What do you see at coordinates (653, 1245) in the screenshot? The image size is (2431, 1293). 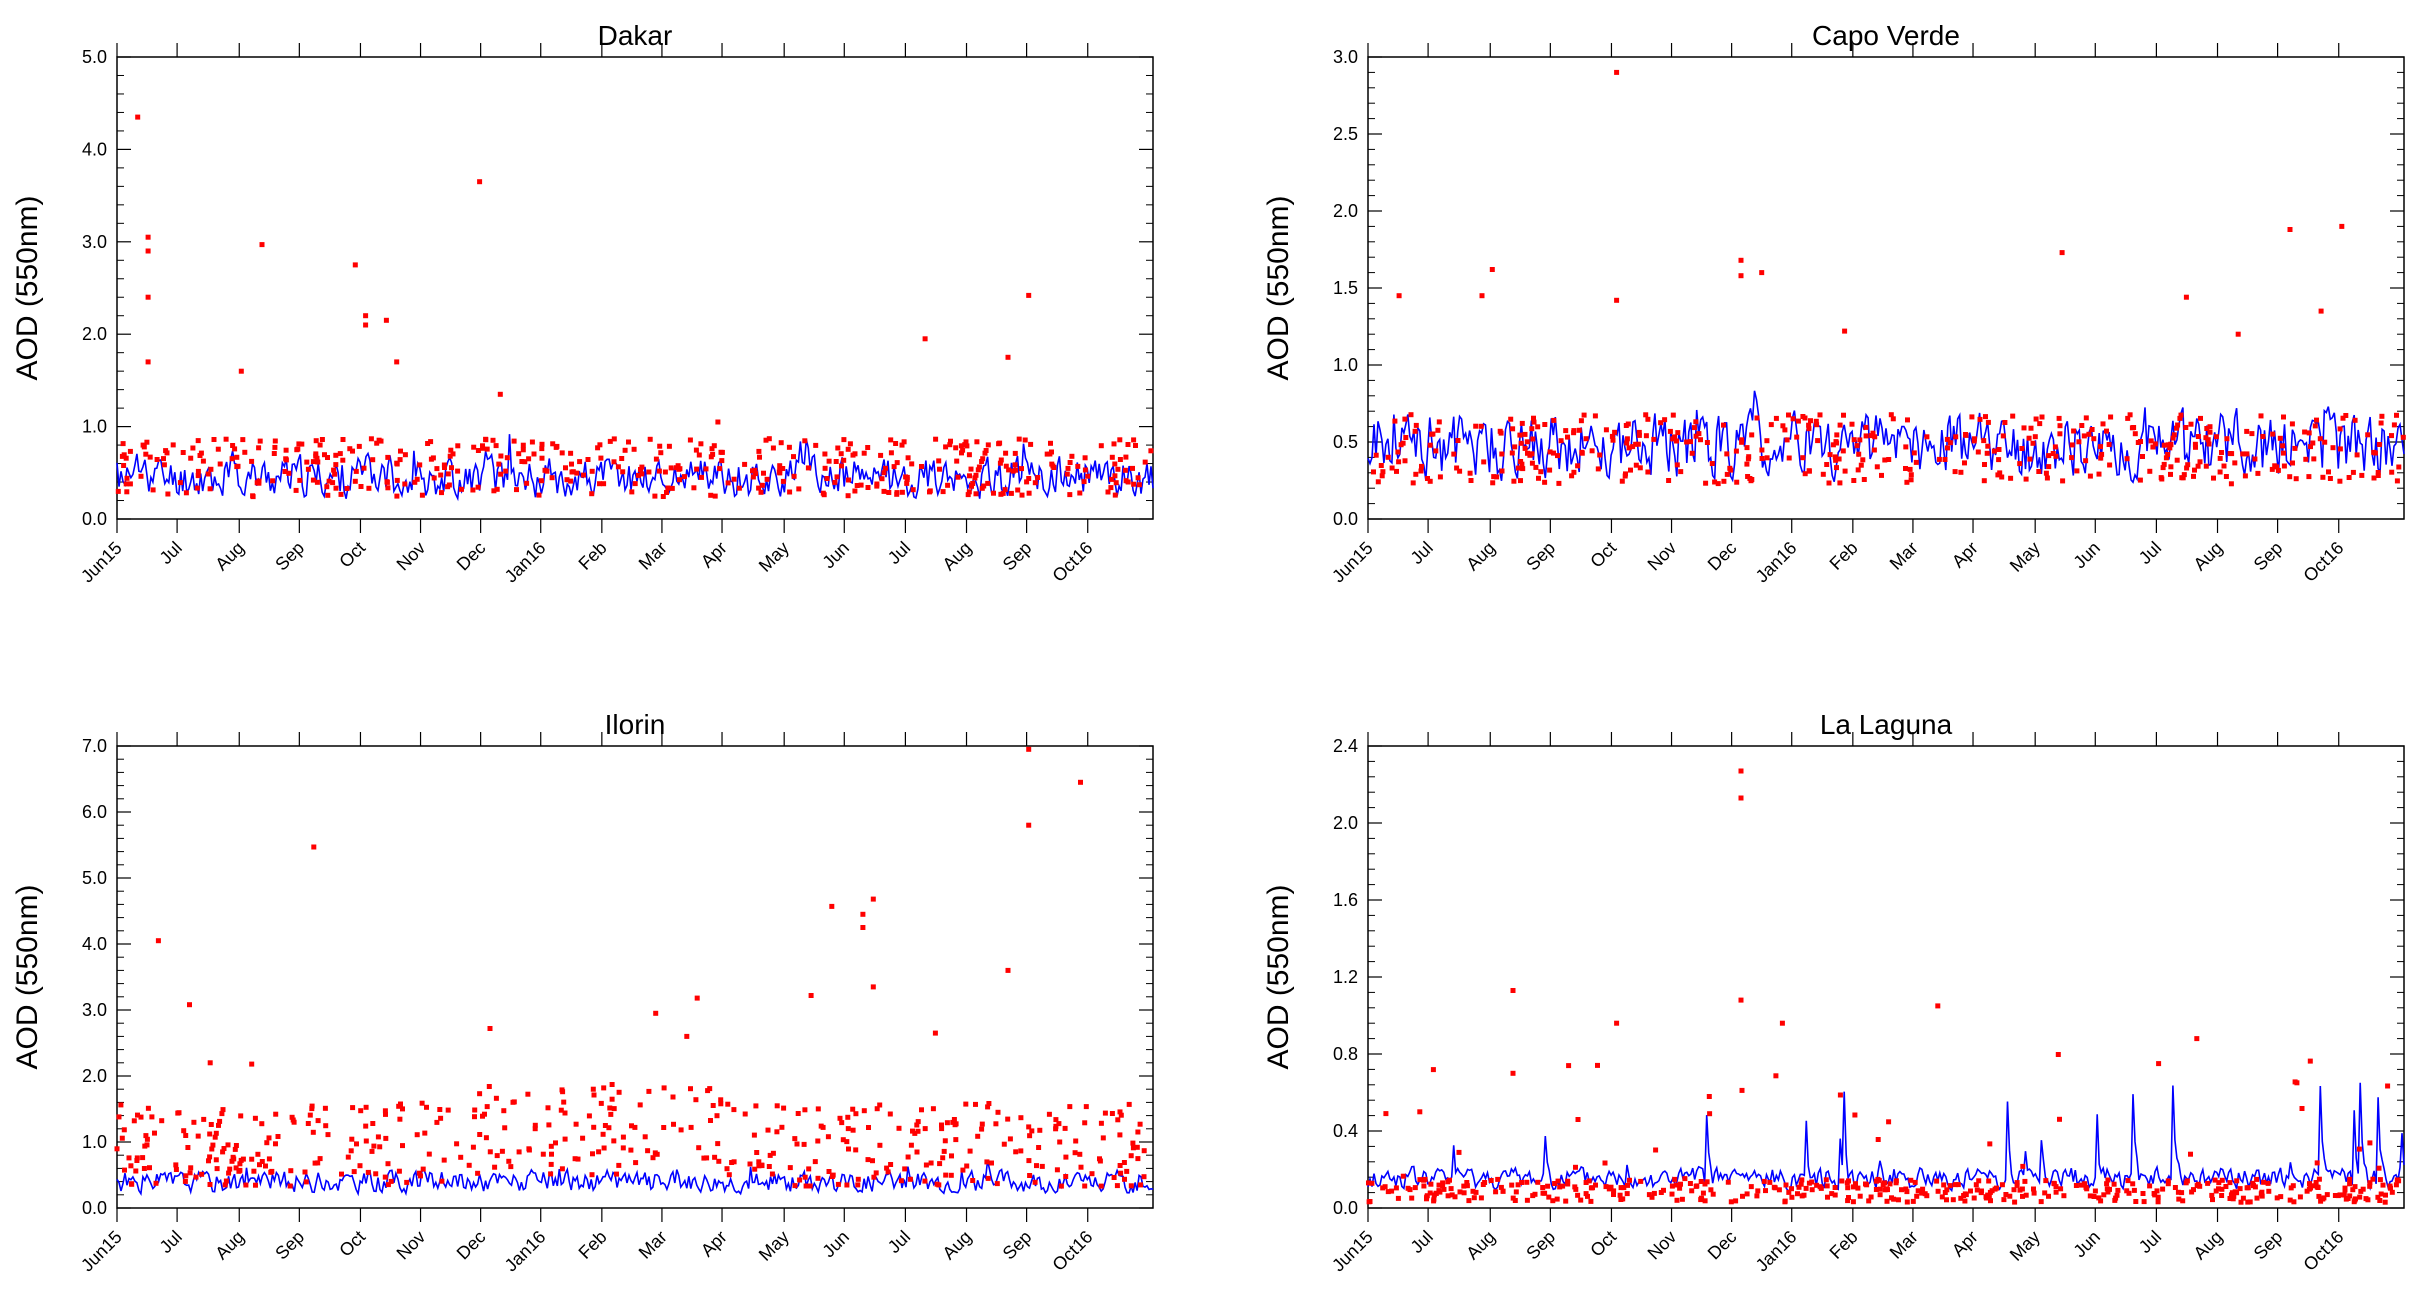 I see `x-tick-label: Mar` at bounding box center [653, 1245].